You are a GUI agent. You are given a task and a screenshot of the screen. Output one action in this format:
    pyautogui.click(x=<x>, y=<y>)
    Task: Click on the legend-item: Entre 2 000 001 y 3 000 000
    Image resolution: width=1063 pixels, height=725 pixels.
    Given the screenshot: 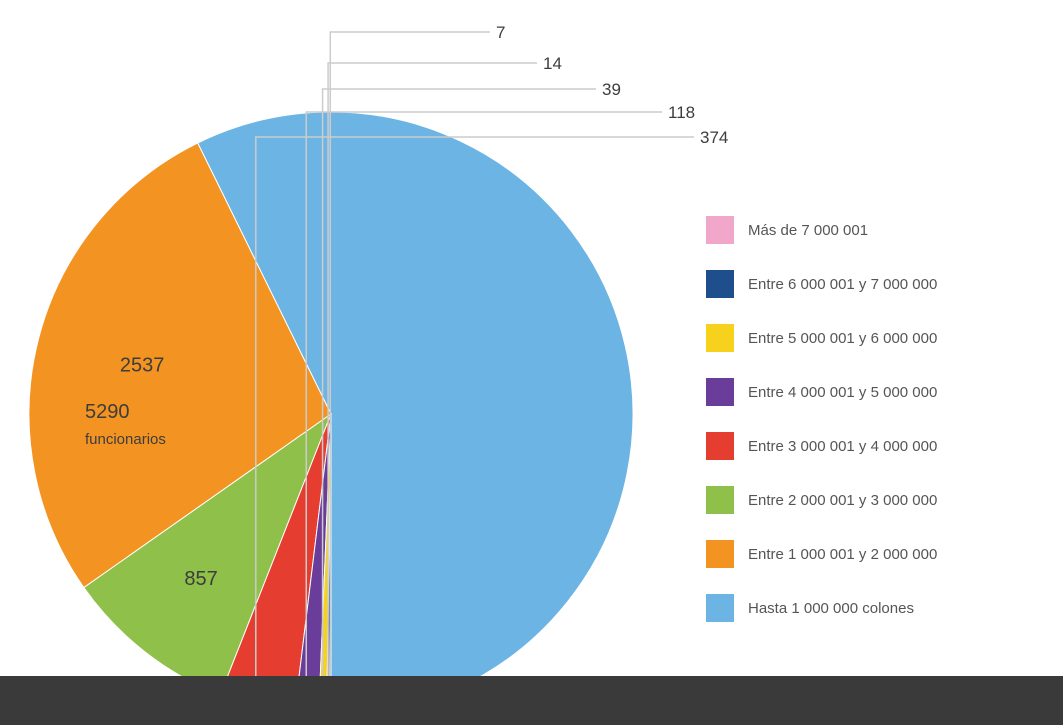 What is the action you would take?
    pyautogui.click(x=884, y=500)
    